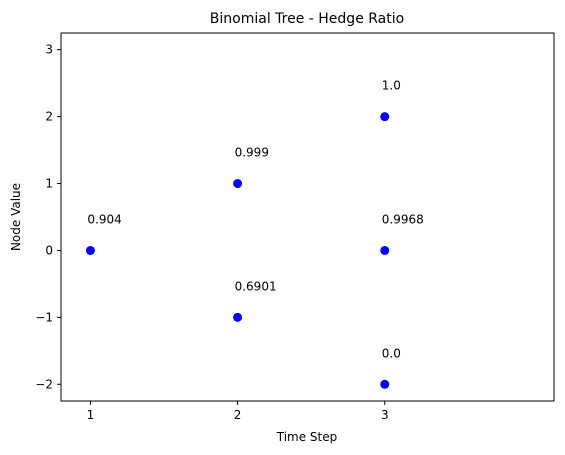 The image size is (565, 455). What do you see at coordinates (252, 153) in the screenshot?
I see `point-label: 0.999` at bounding box center [252, 153].